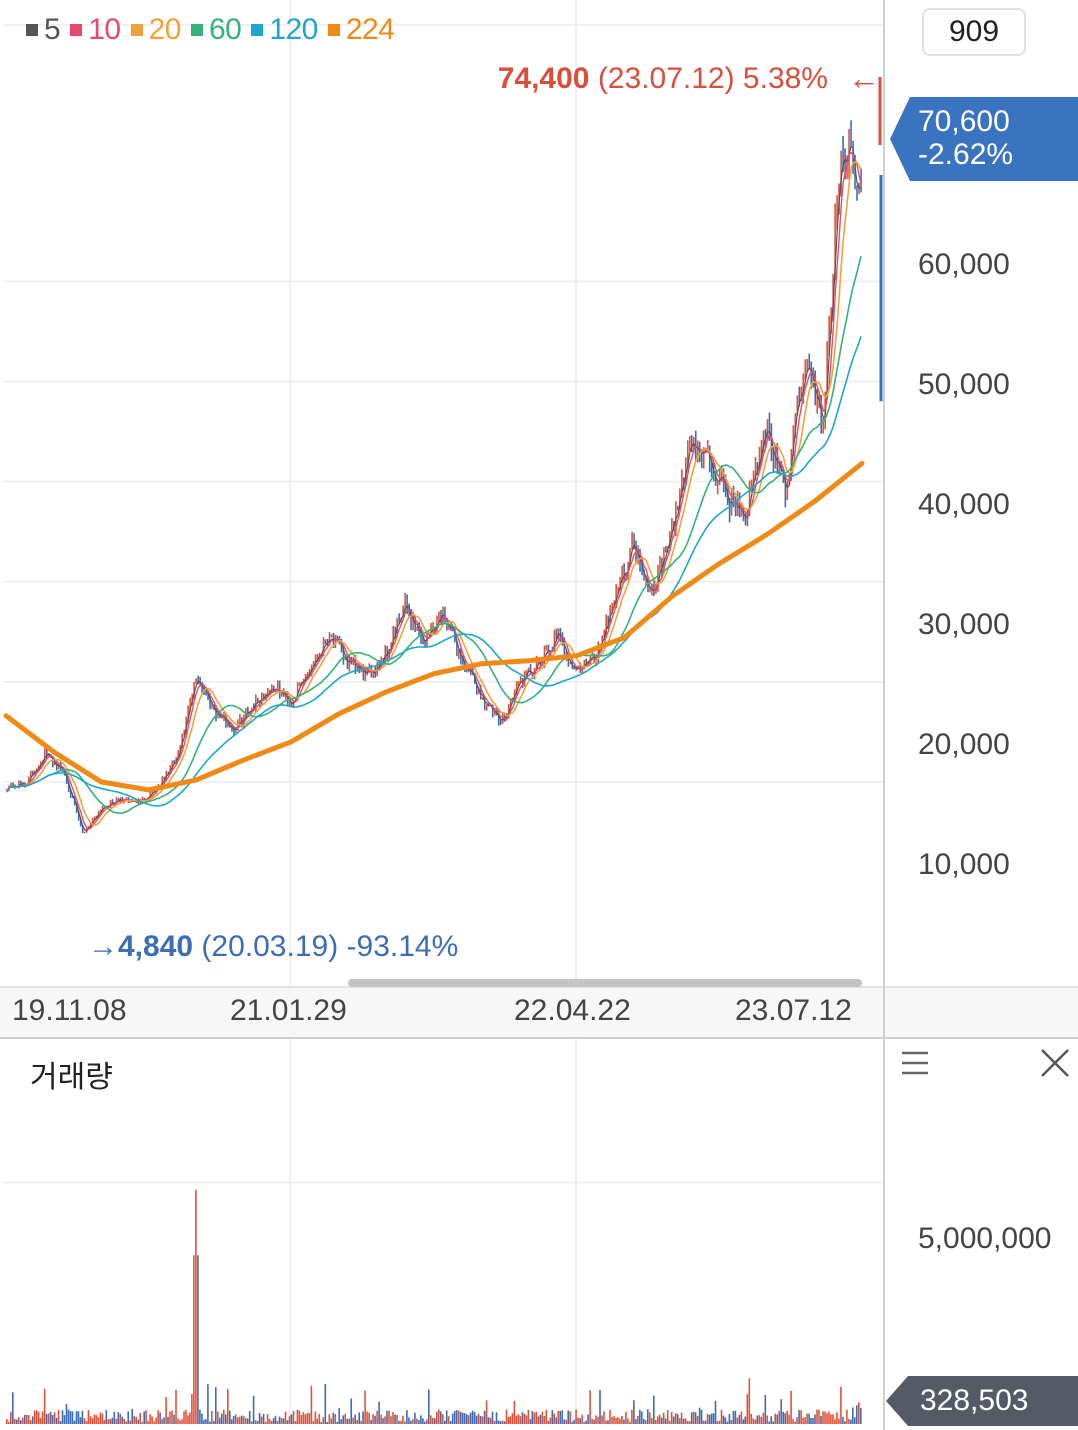 Image resolution: width=1078 pixels, height=1430 pixels. I want to click on legend-ma10: 10, so click(95, 30).